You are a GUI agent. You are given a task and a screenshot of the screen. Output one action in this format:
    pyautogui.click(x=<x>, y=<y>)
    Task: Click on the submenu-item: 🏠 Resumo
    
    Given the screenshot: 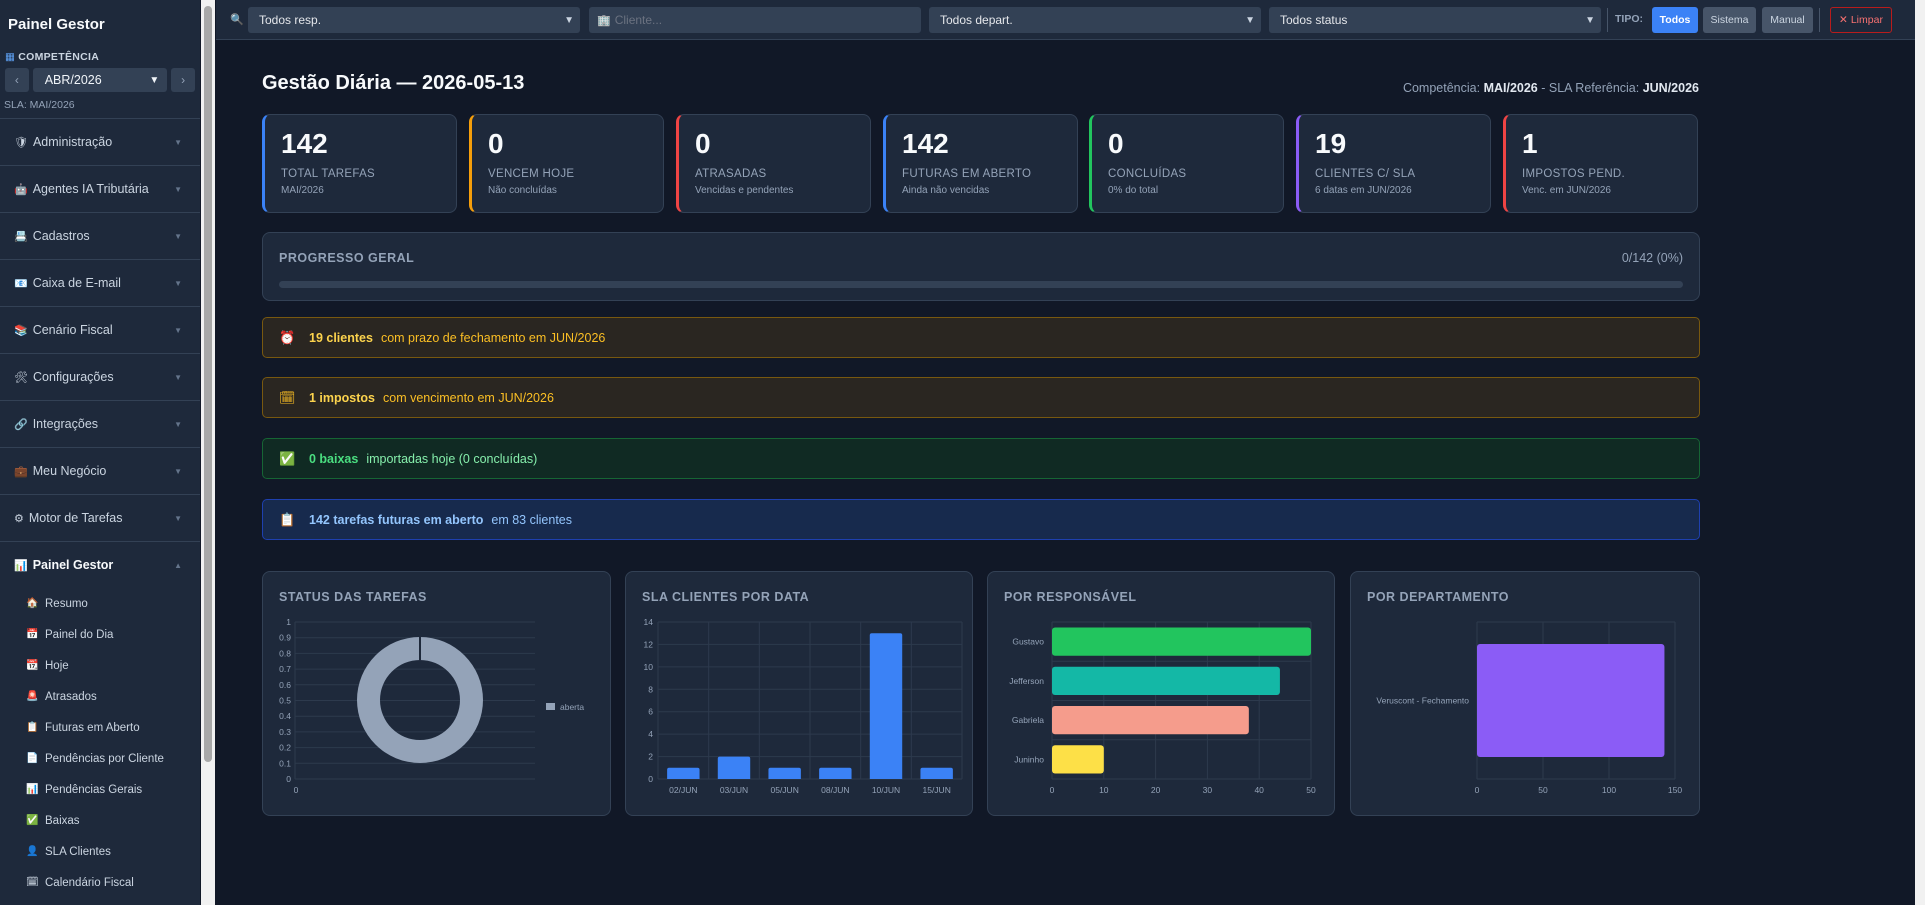 What is the action you would take?
    pyautogui.click(x=100, y=603)
    